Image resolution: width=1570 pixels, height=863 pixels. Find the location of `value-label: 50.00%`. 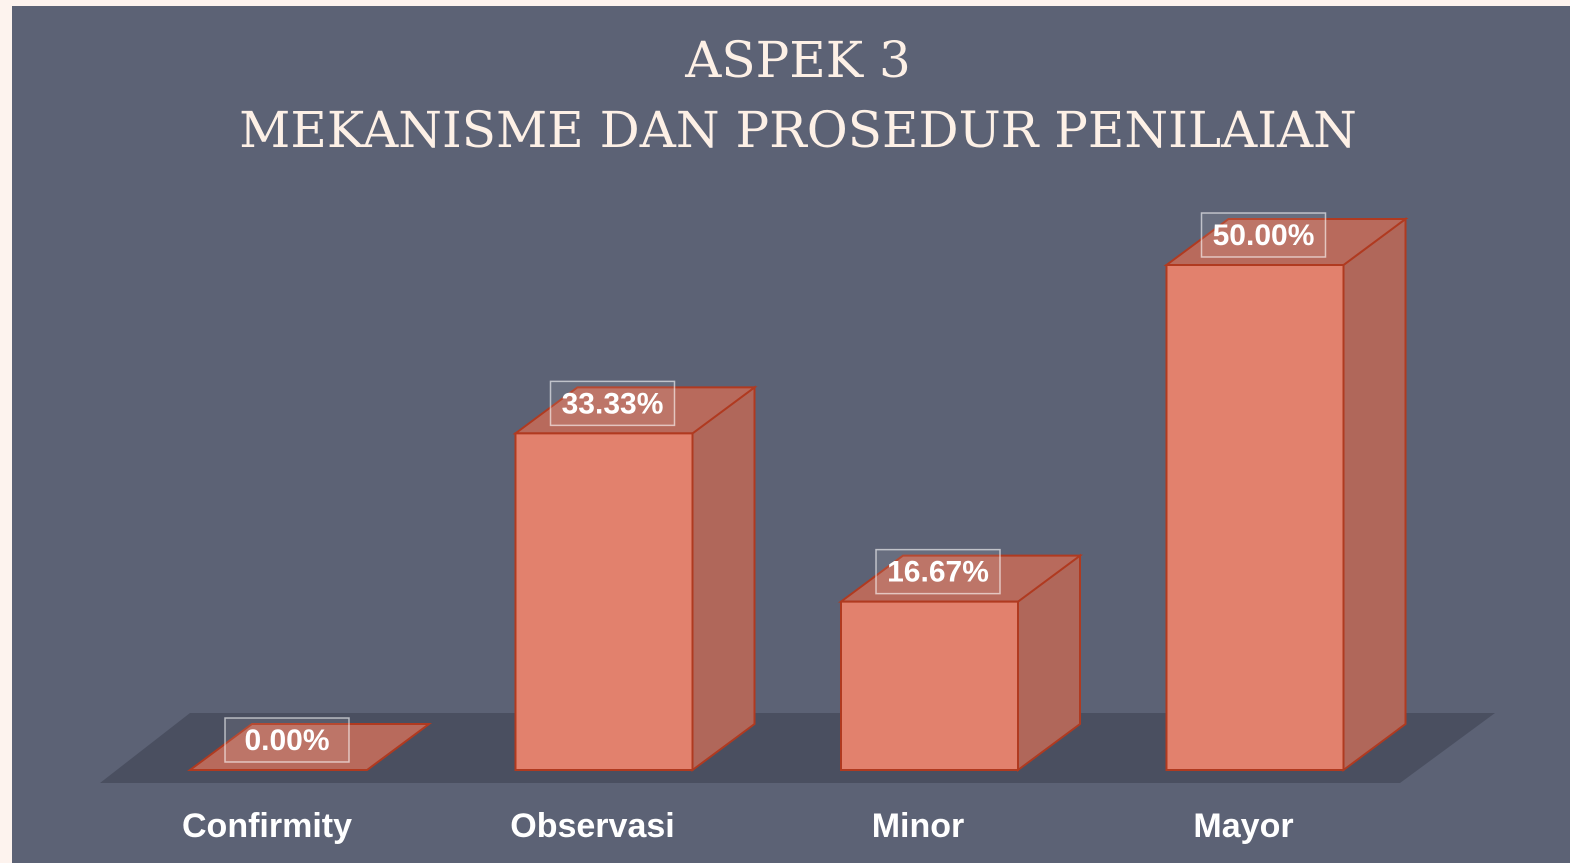

value-label: 50.00% is located at coordinates (1264, 235).